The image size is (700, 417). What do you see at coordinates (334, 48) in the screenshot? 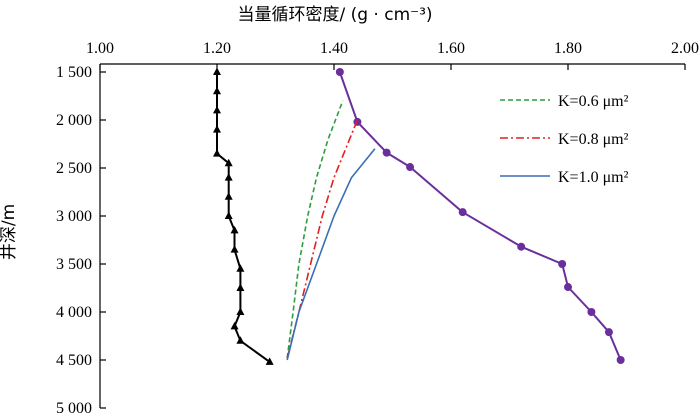
I see `x-tick-label: 1.40` at bounding box center [334, 48].